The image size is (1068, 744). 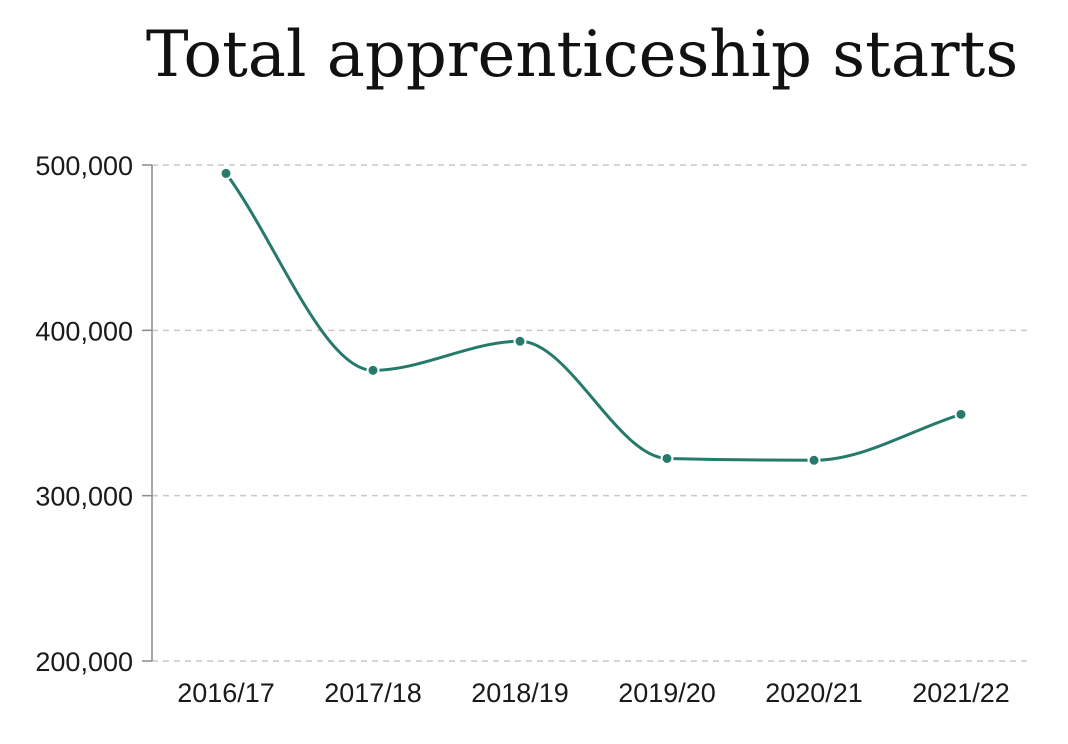 I want to click on x-tick-label: 2021/22, so click(x=961, y=693).